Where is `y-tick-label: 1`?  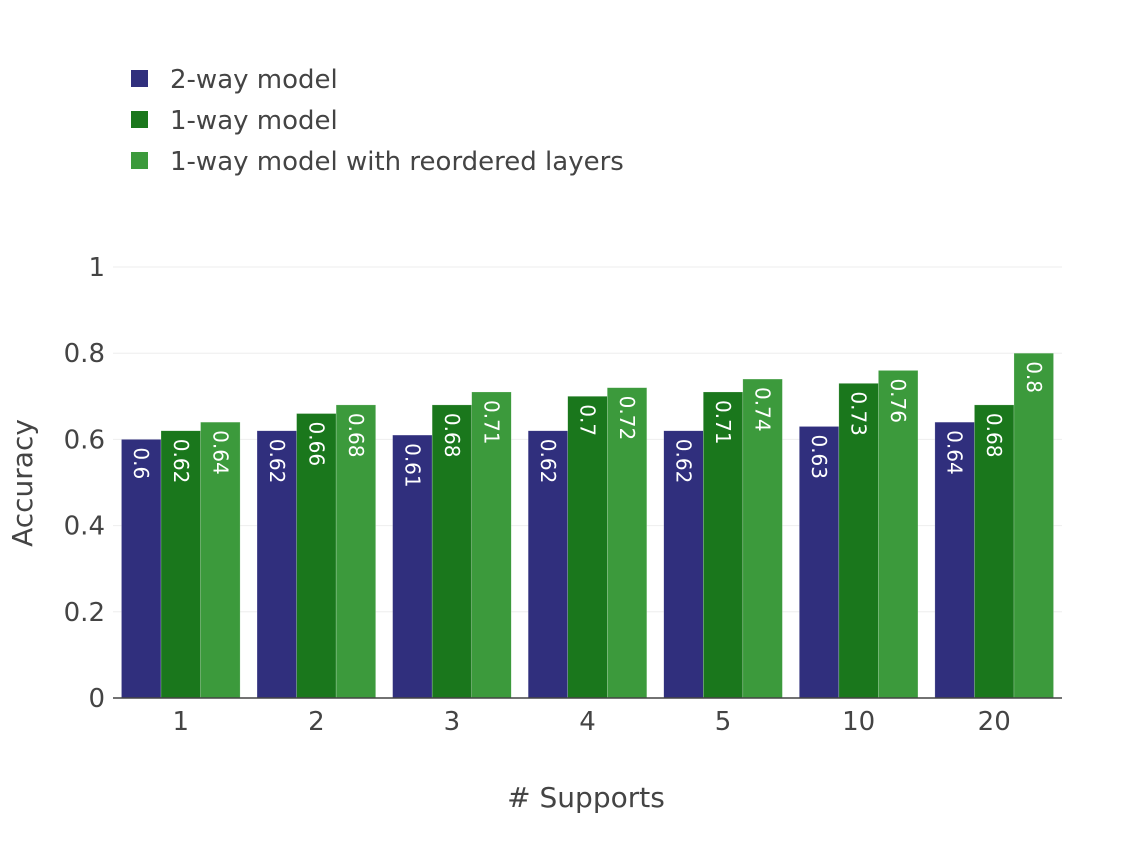 y-tick-label: 1 is located at coordinates (96, 268).